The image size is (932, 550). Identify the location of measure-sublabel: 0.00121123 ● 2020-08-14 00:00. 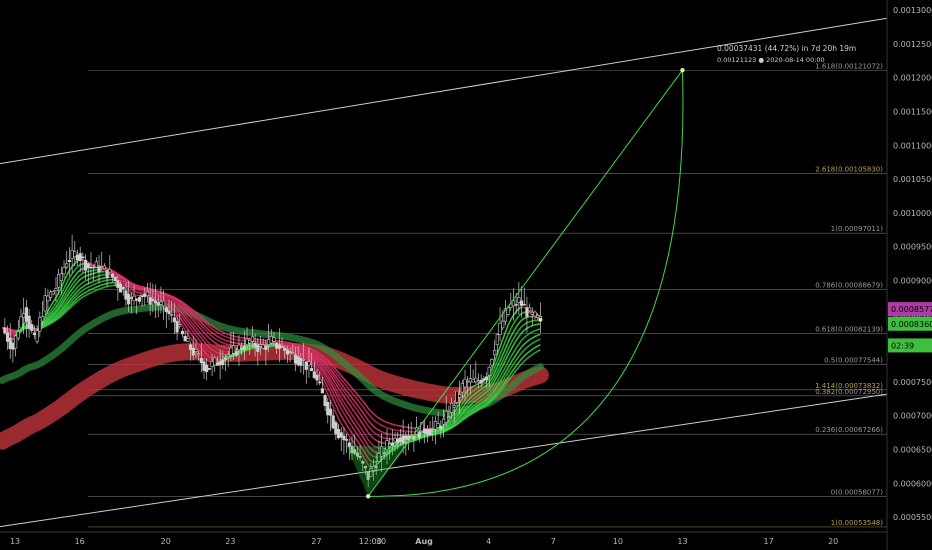
(771, 60).